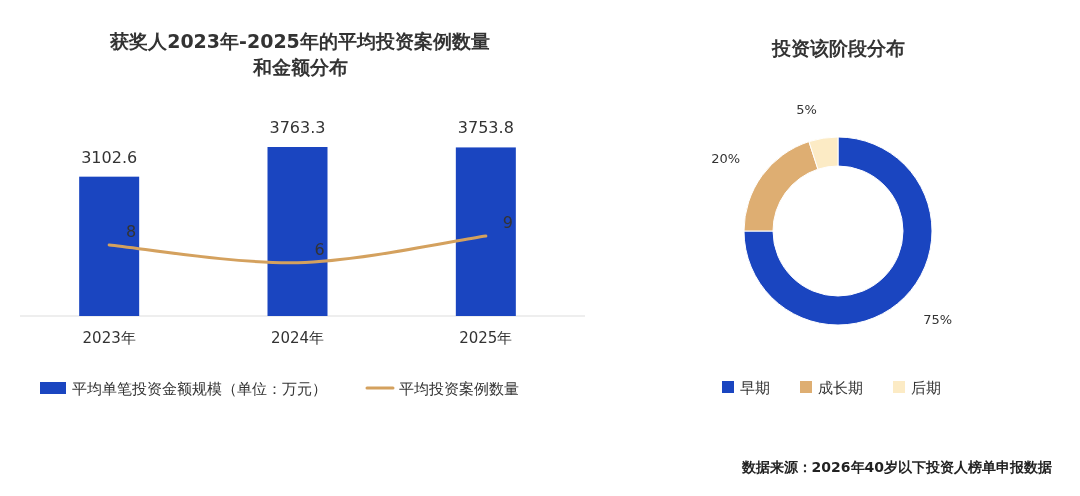 This screenshot has width=1080, height=496. I want to click on data-label: 8, so click(131, 231).